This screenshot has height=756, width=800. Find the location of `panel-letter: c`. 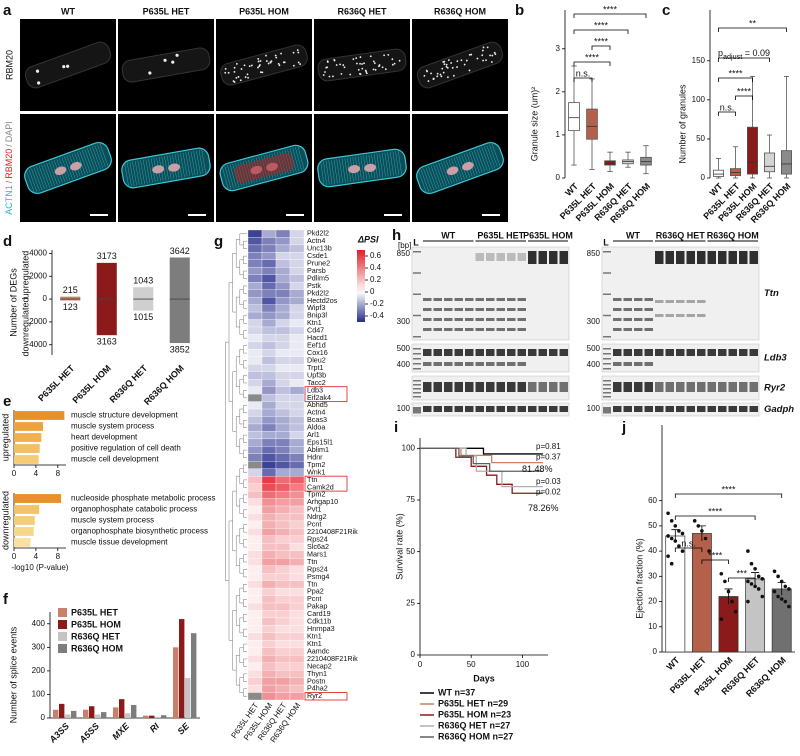

panel-letter: c is located at coordinates (666, 10).